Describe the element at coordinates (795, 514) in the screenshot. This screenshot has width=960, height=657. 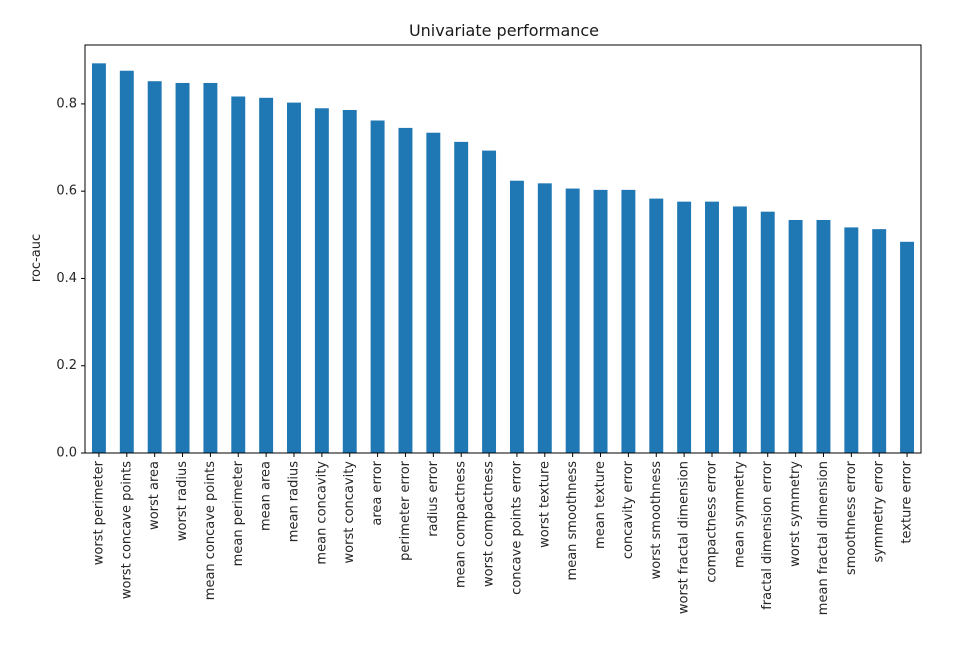
I see `x-tick-label: worst symmetry` at that location.